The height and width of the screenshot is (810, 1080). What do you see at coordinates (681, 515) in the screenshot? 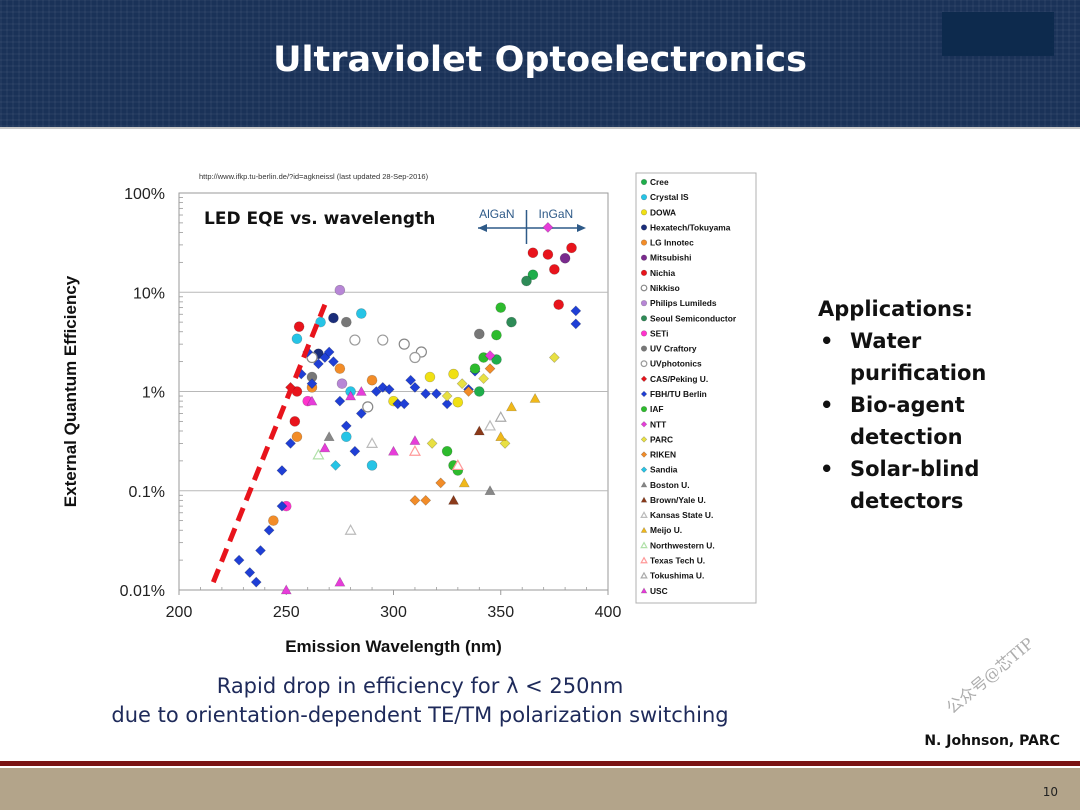
I see `legend-label: Kansas State U.` at bounding box center [681, 515].